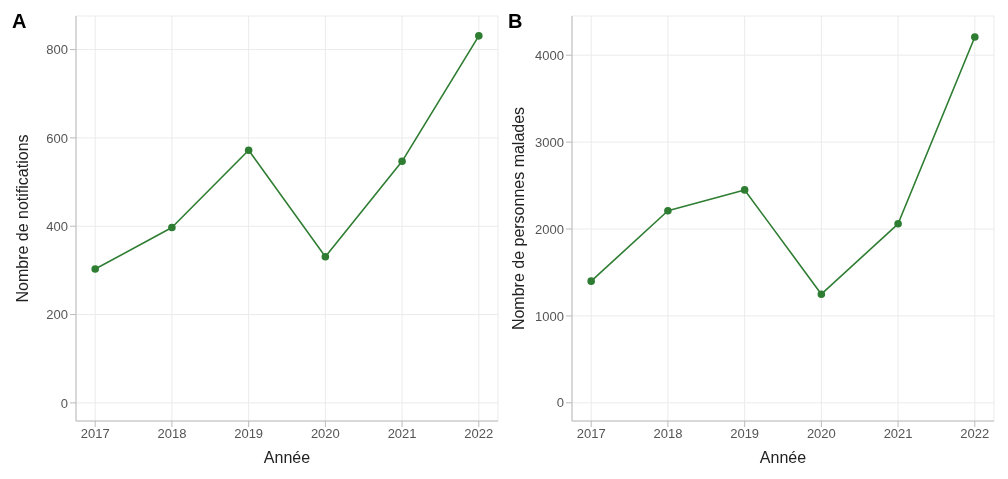 The width and height of the screenshot is (1008, 479). Describe the element at coordinates (57, 315) in the screenshot. I see `y-tick-label: 200` at that location.